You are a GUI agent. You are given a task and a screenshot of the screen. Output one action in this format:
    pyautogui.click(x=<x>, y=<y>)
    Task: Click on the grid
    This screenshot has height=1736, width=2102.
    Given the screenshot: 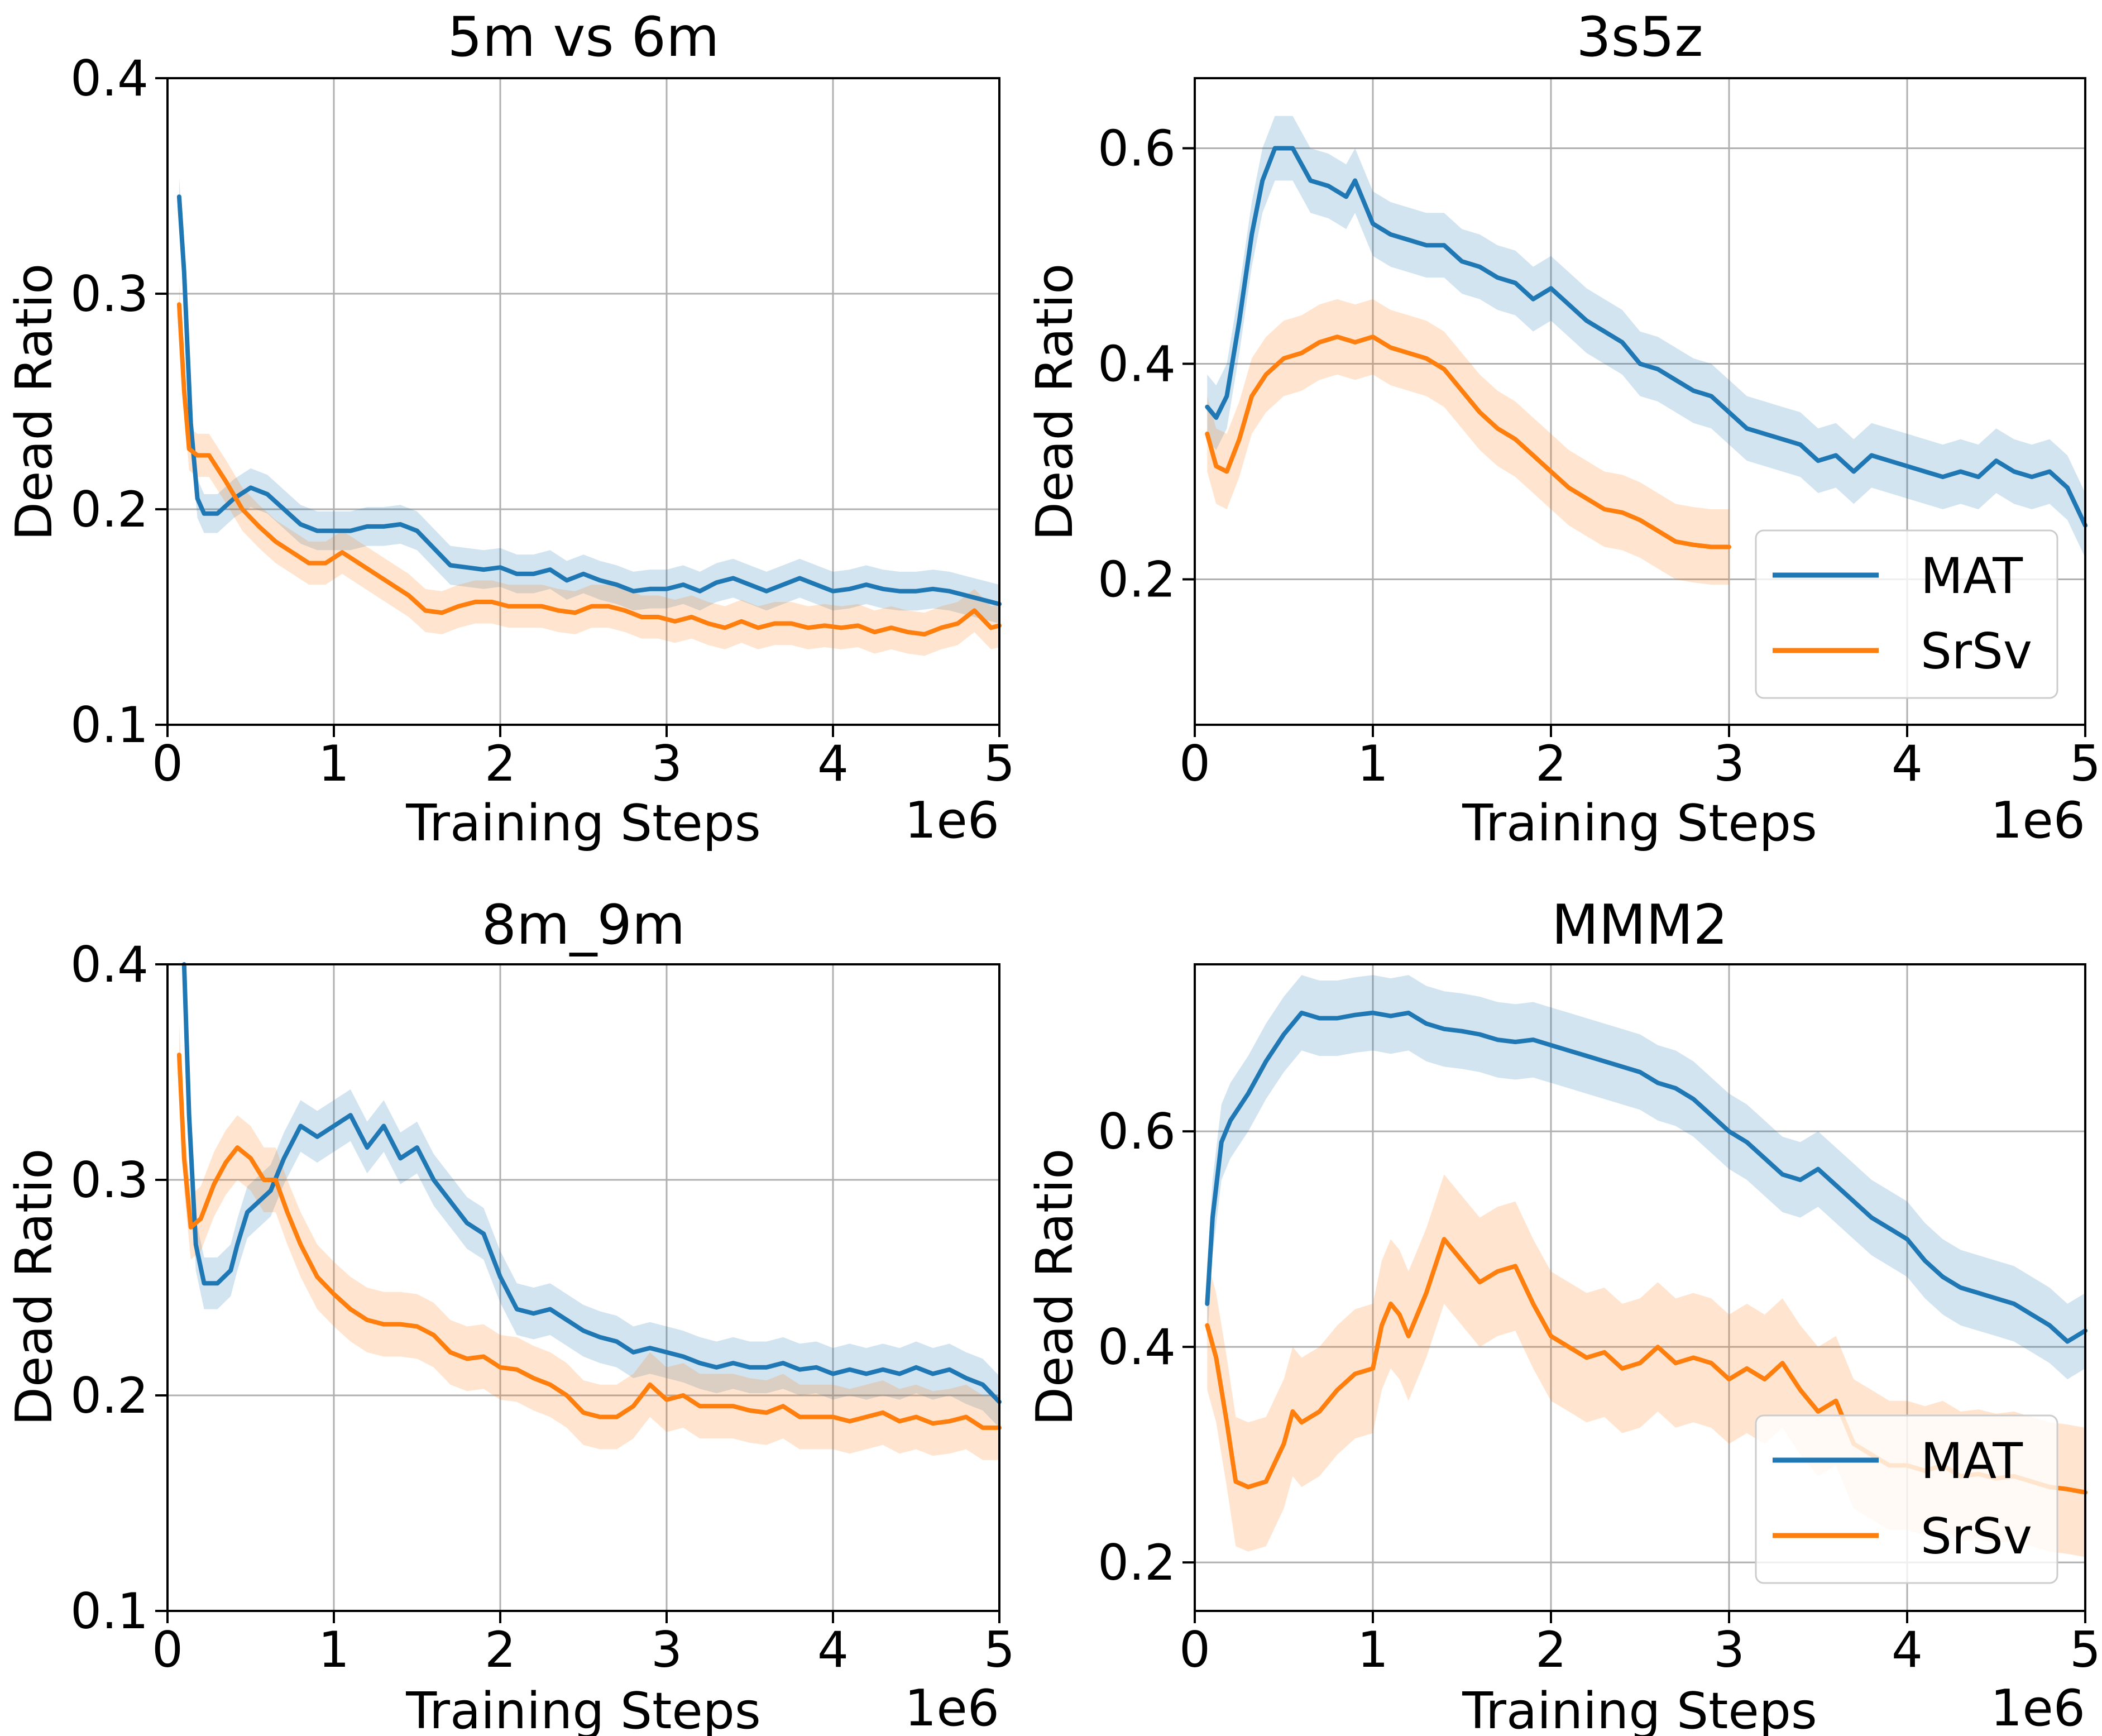 What is the action you would take?
    pyautogui.click(x=583, y=1287)
    